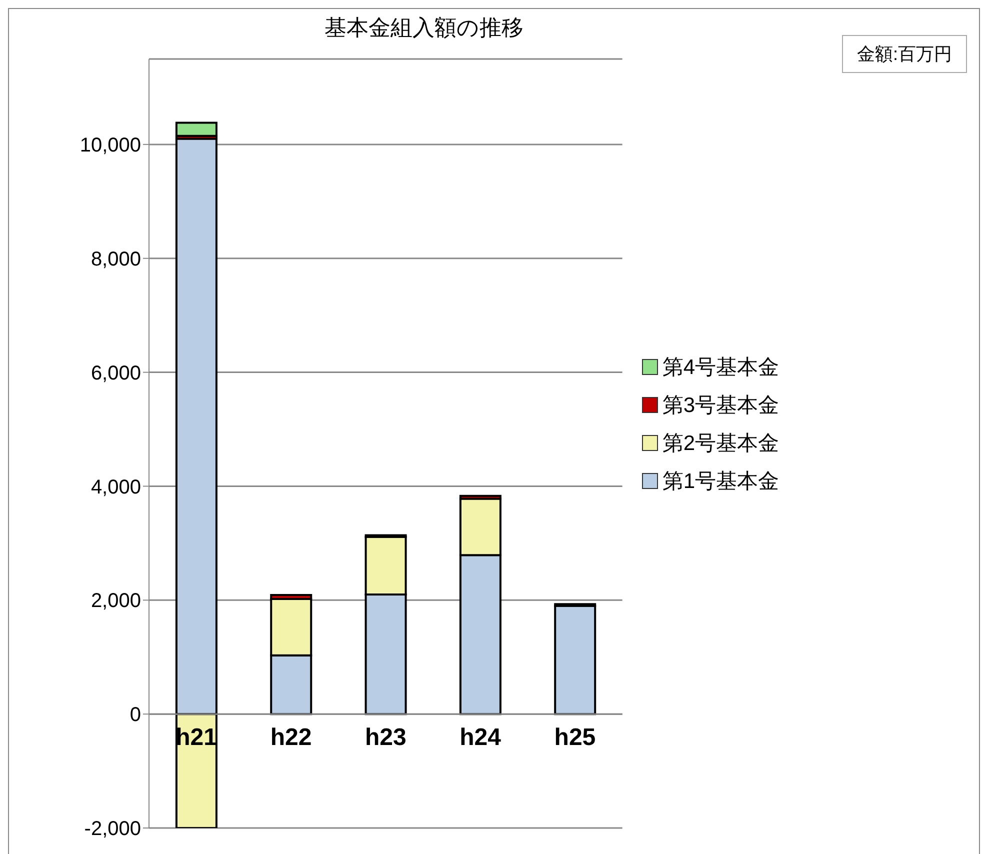  Describe the element at coordinates (720, 482) in the screenshot. I see `legend-label: 第1号基本金` at that location.